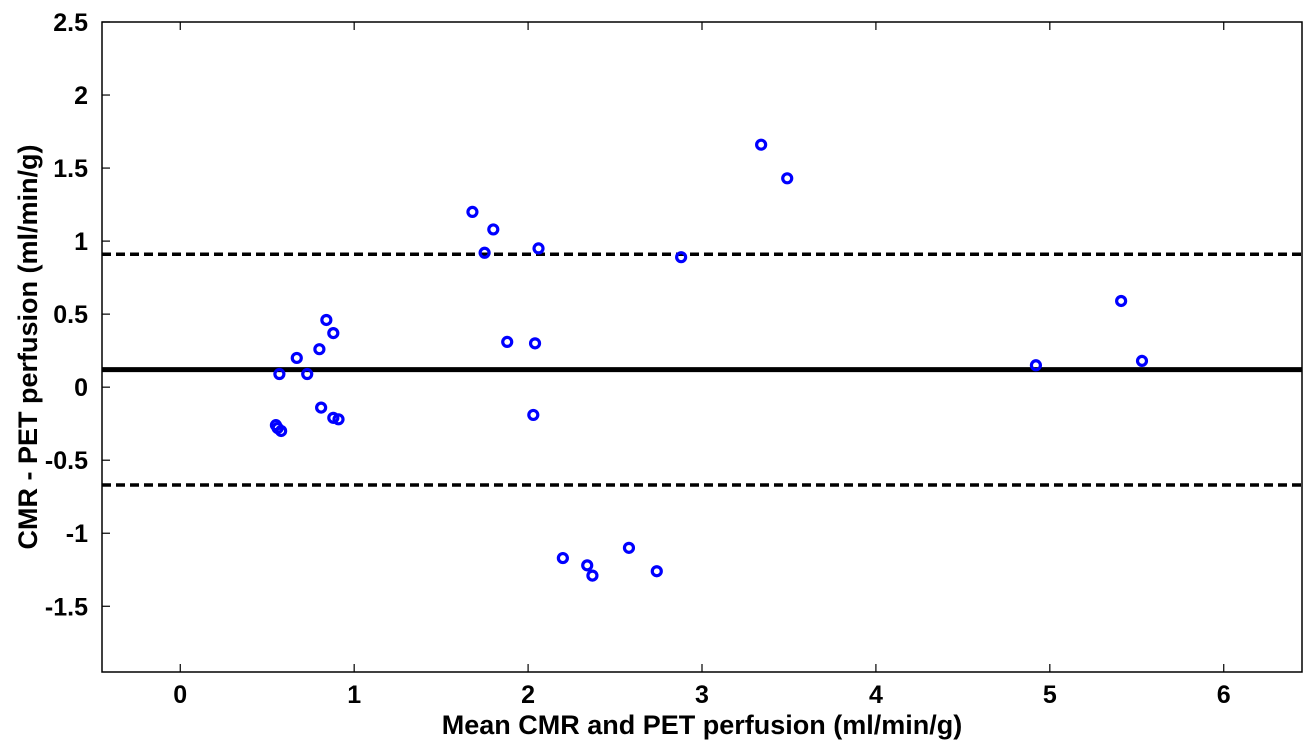 The image size is (1304, 749). Describe the element at coordinates (1224, 695) in the screenshot. I see `x-tick-label: 6` at that location.